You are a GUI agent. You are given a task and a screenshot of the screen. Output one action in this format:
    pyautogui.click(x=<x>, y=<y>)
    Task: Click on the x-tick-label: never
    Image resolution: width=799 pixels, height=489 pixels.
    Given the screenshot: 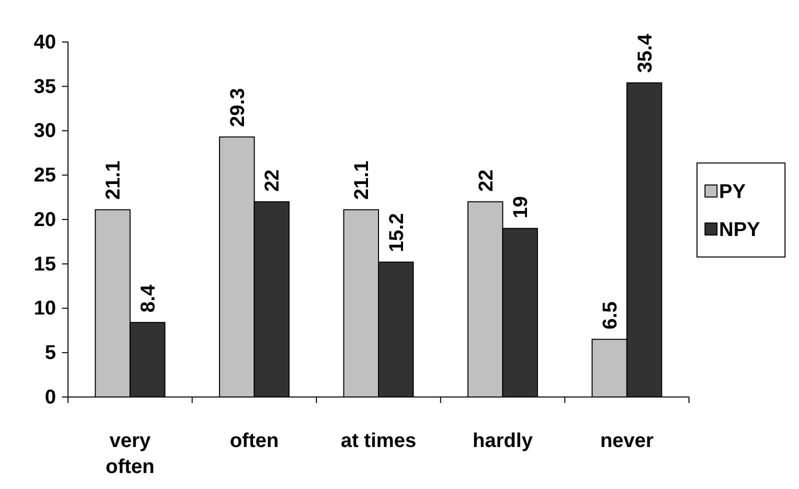 What is the action you would take?
    pyautogui.click(x=627, y=441)
    